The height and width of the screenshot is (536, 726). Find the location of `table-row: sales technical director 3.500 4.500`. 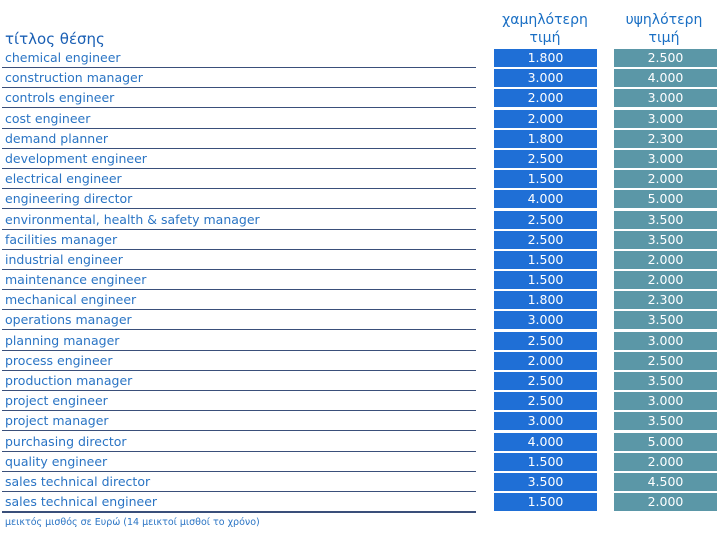

table-row: sales technical director 3.500 4.500 is located at coordinates (363, 482).